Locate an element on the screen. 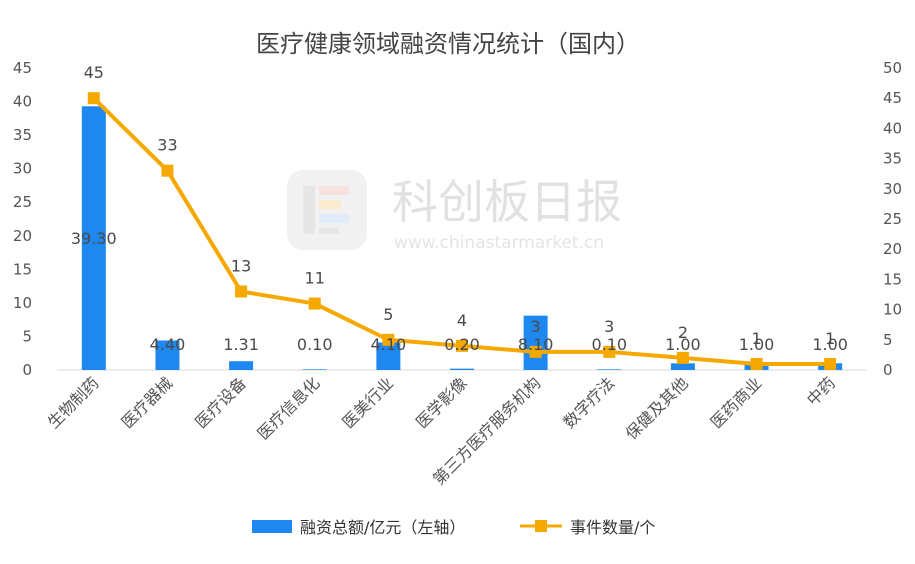 This screenshot has height=564, width=915. y-right-tick-label: 35 is located at coordinates (892, 159).